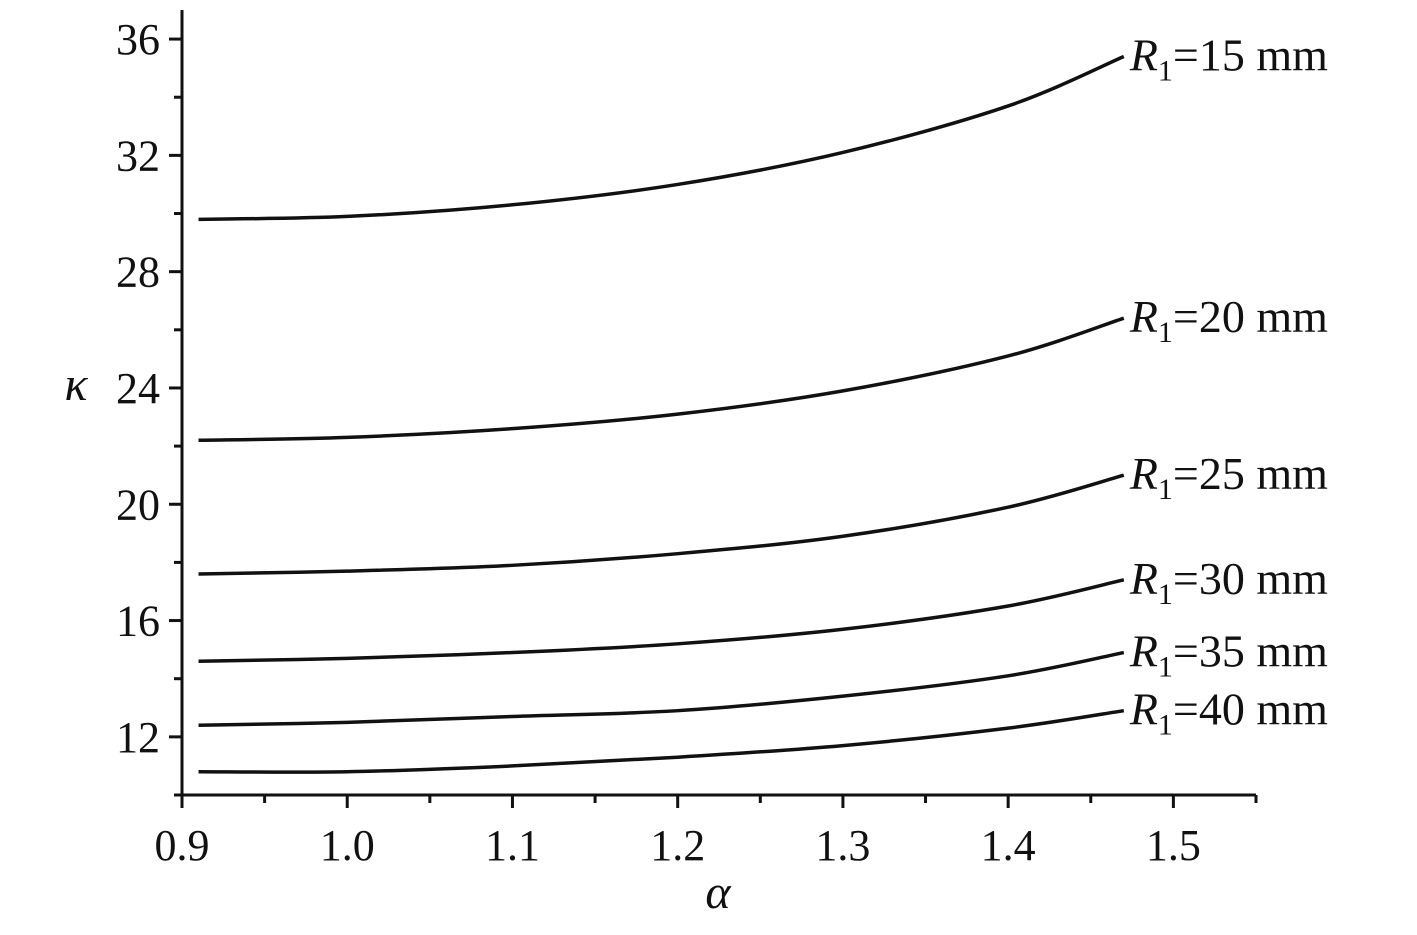 The height and width of the screenshot is (935, 1417). I want to click on y-tick-label: 20, so click(138, 504).